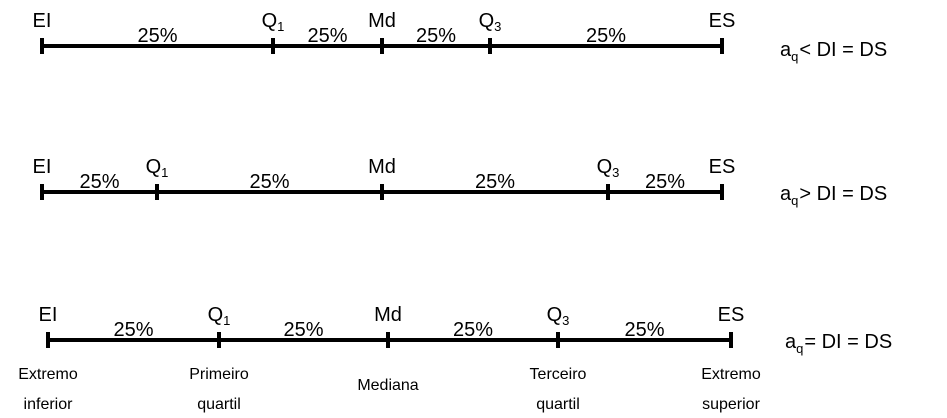 Image resolution: width=947 pixels, height=418 pixels. What do you see at coordinates (49, 404) in the screenshot?
I see `marker-description: inferior` at bounding box center [49, 404].